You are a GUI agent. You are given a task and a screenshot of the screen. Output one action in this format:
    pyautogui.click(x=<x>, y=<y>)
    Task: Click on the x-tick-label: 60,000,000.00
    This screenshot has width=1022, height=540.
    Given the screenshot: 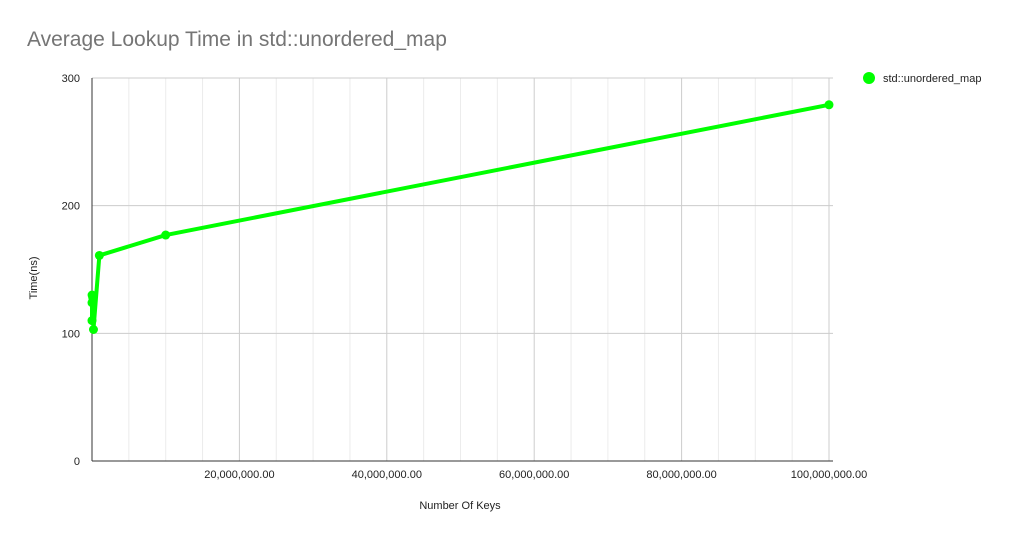 What is the action you would take?
    pyautogui.click(x=534, y=475)
    